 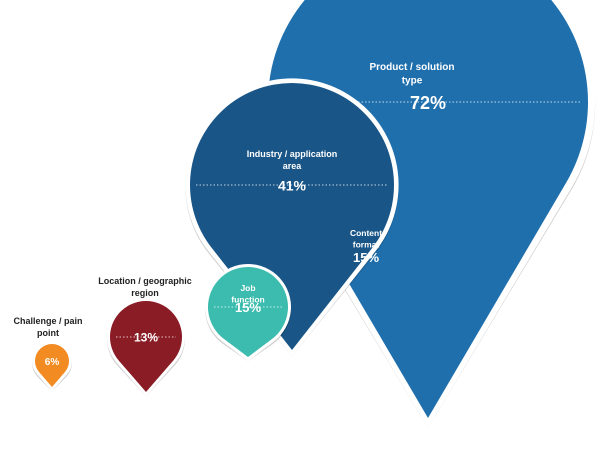 I want to click on category-label-location-geographic-region: Location / geographic region, so click(x=145, y=287).